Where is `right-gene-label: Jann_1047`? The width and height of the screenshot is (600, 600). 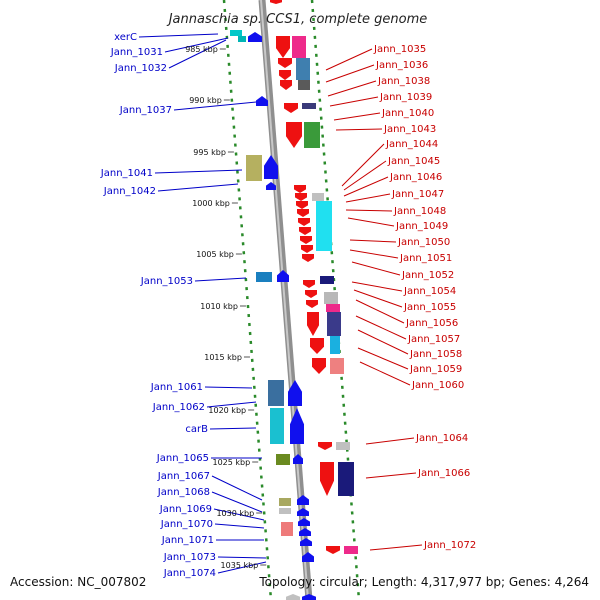 right-gene-label: Jann_1047 is located at coordinates (417, 194).